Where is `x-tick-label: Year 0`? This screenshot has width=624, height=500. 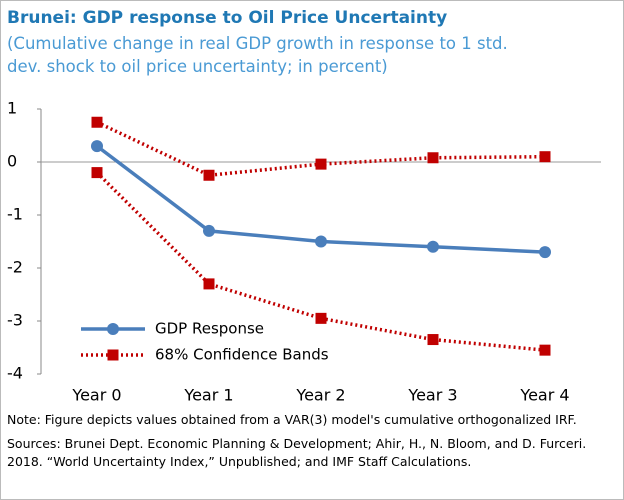
x-tick-label: Year 0 is located at coordinates (96, 395).